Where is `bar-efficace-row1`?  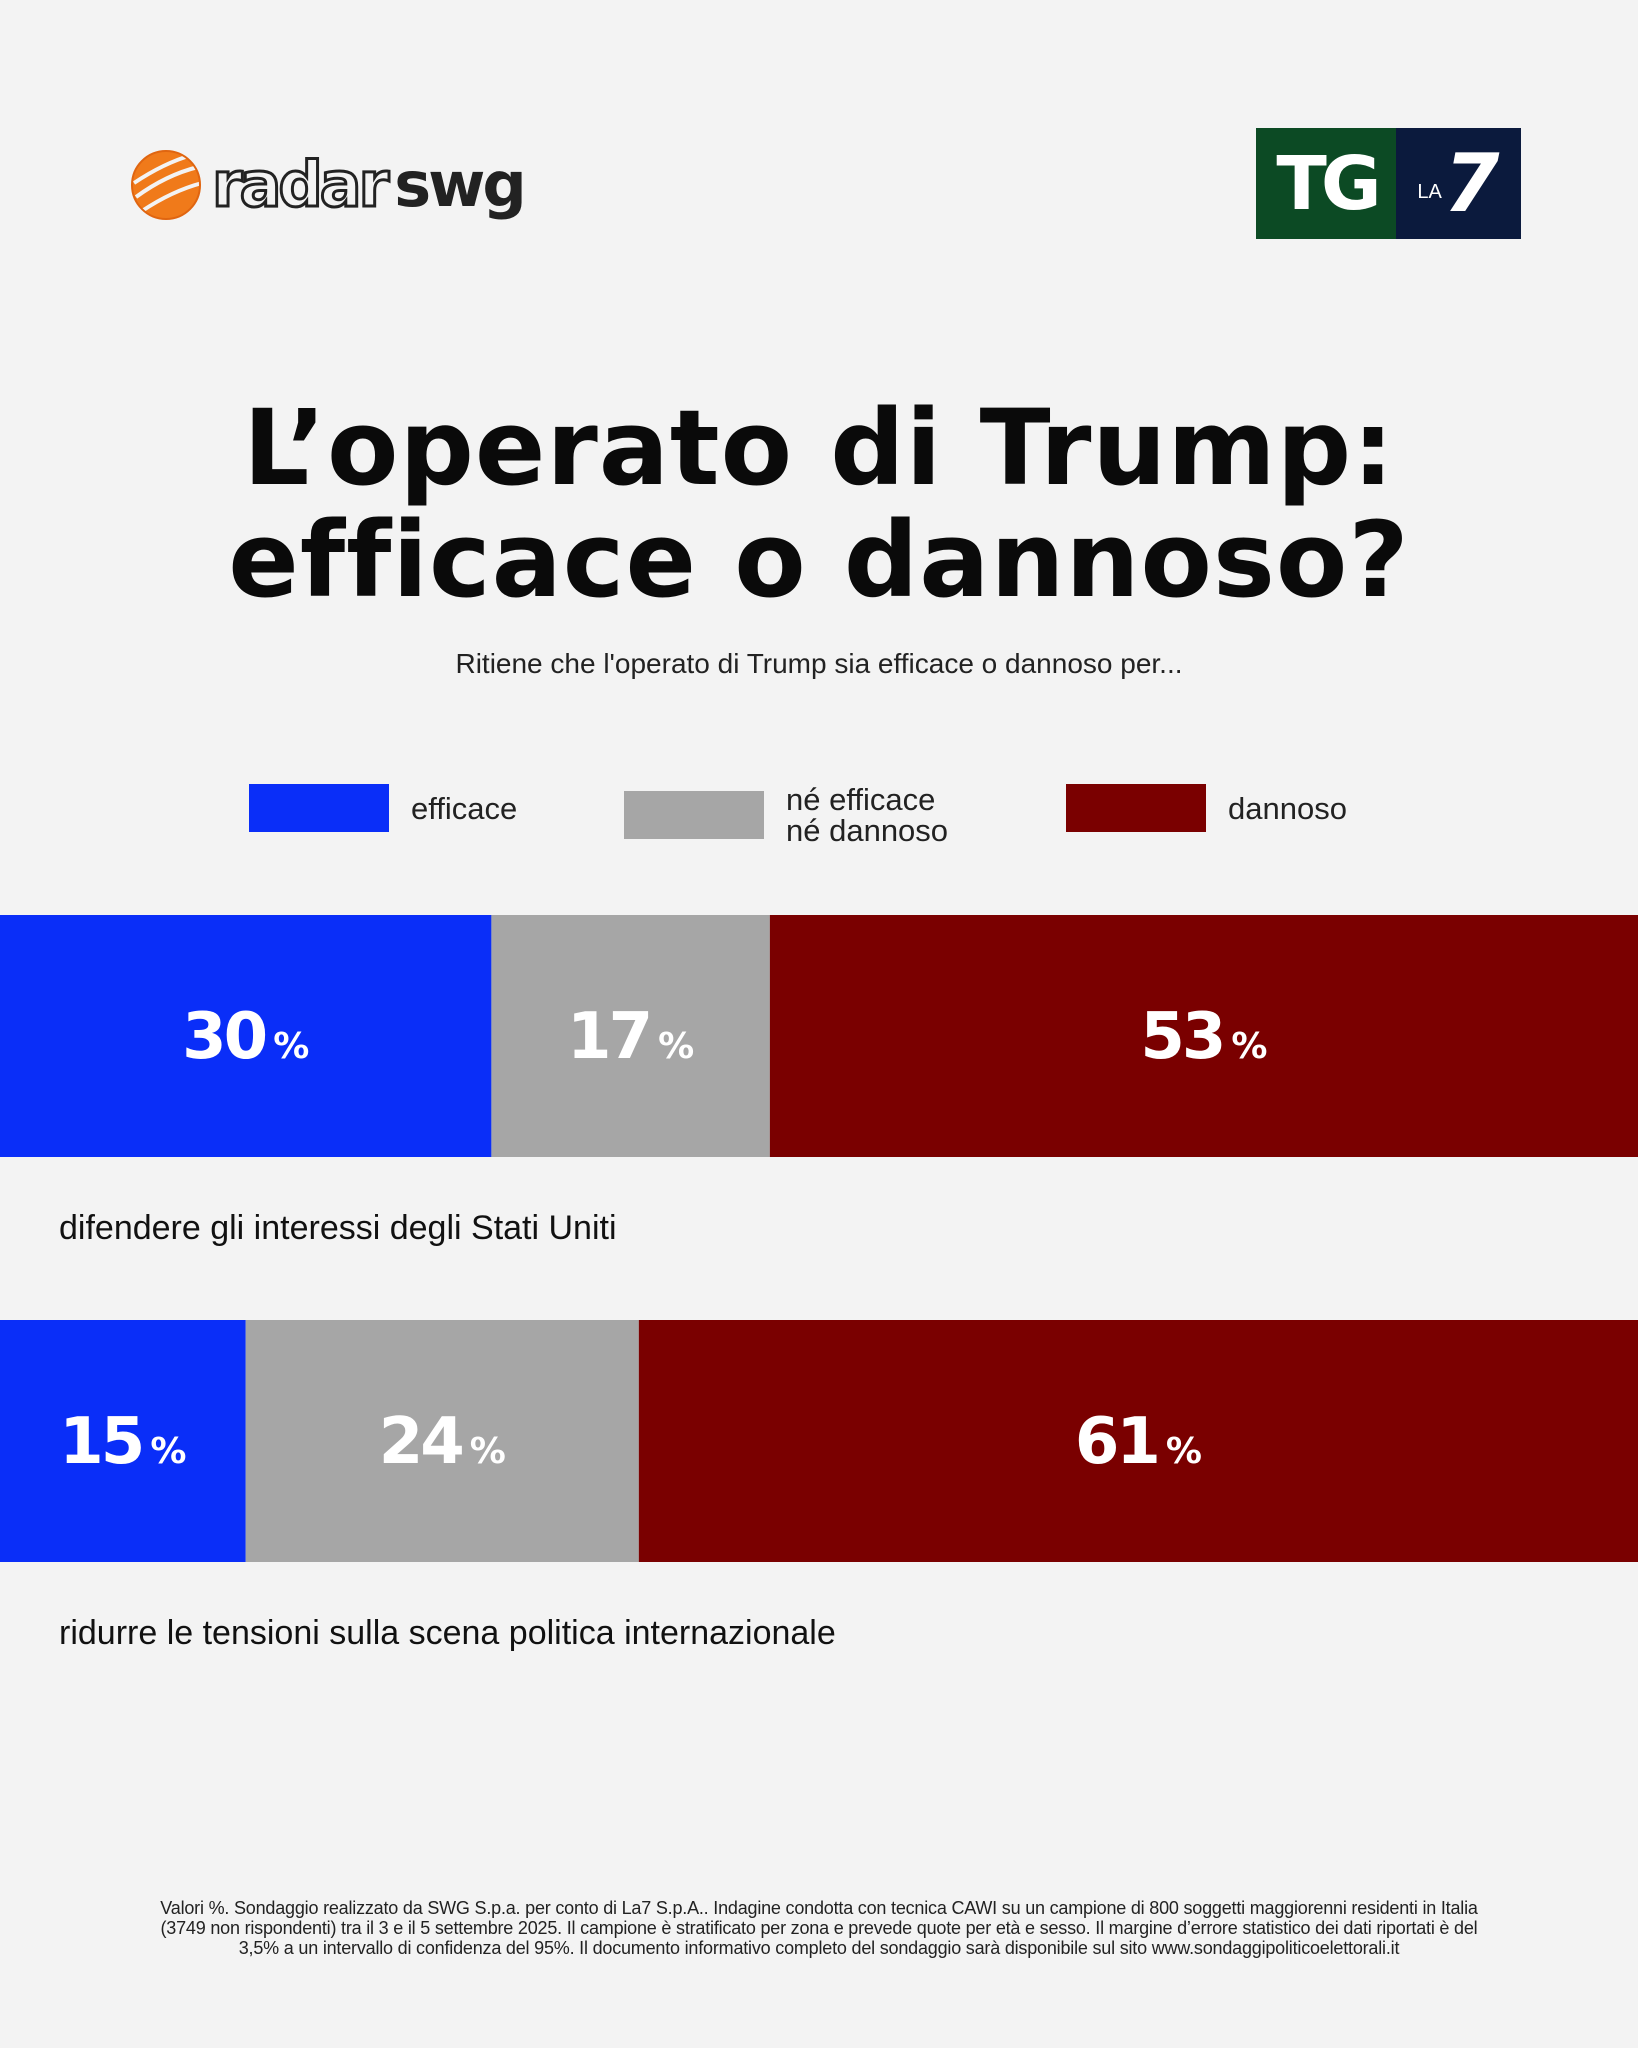 bar-efficace-row1 is located at coordinates (246, 1036).